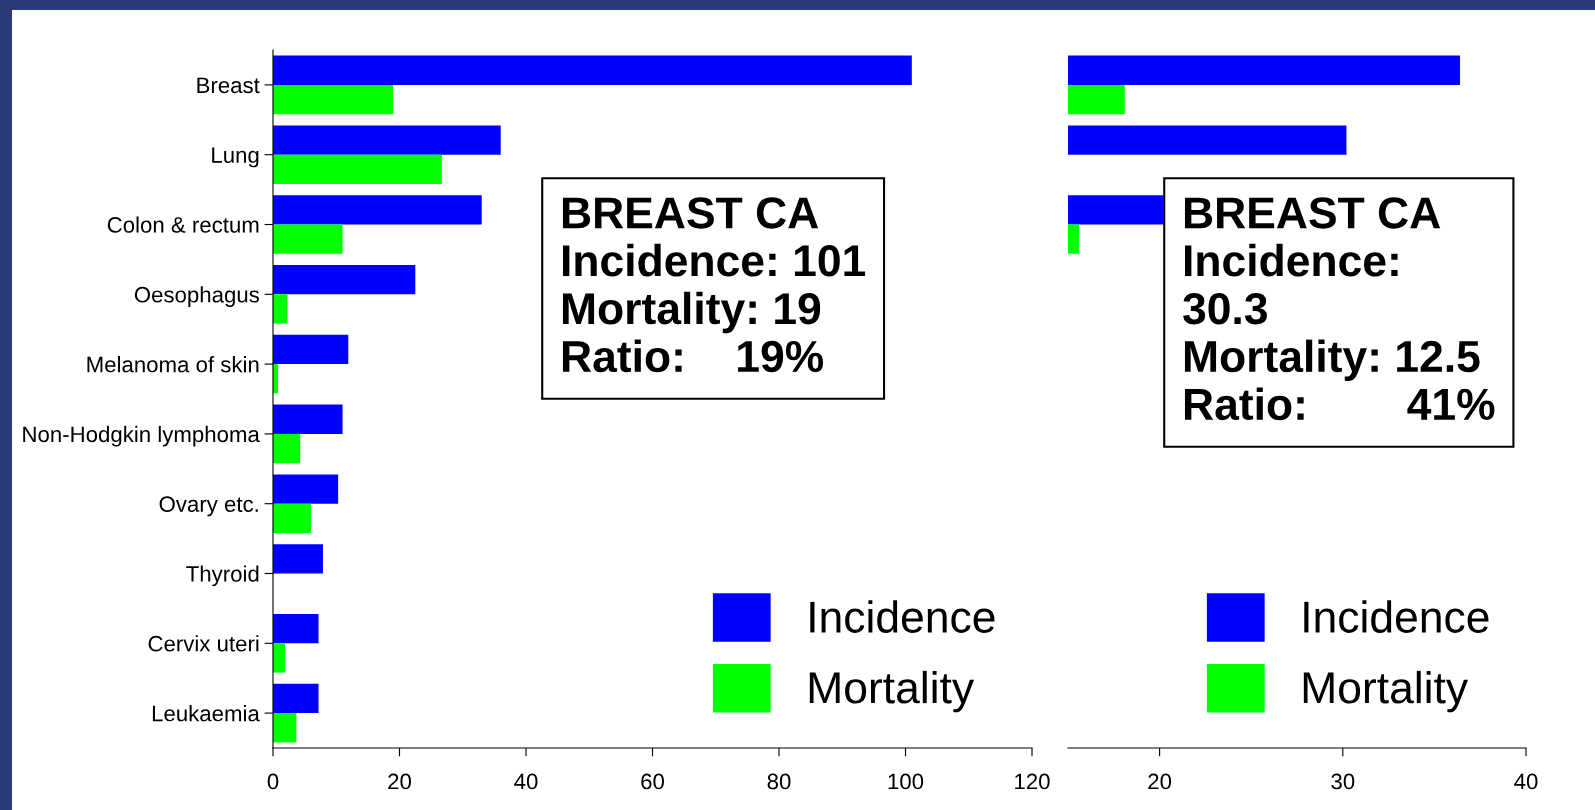  I want to click on x-tick-label: 30, so click(1343, 781).